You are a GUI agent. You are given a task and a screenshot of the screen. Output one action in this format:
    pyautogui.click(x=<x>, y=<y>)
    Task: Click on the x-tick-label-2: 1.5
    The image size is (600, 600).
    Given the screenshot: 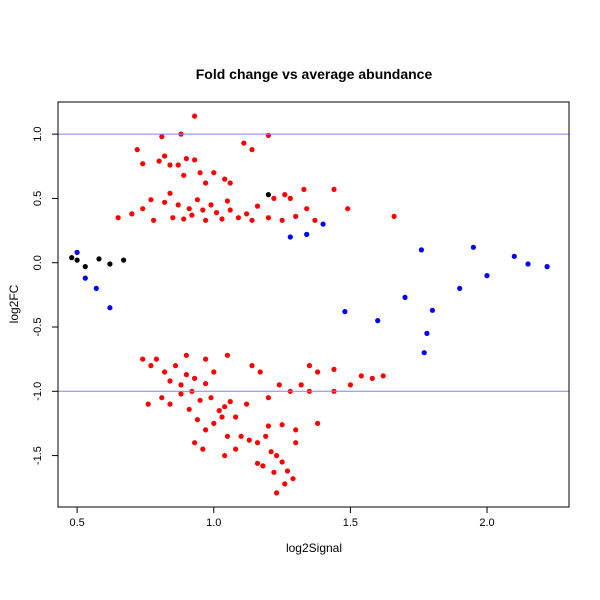 What is the action you would take?
    pyautogui.click(x=350, y=523)
    